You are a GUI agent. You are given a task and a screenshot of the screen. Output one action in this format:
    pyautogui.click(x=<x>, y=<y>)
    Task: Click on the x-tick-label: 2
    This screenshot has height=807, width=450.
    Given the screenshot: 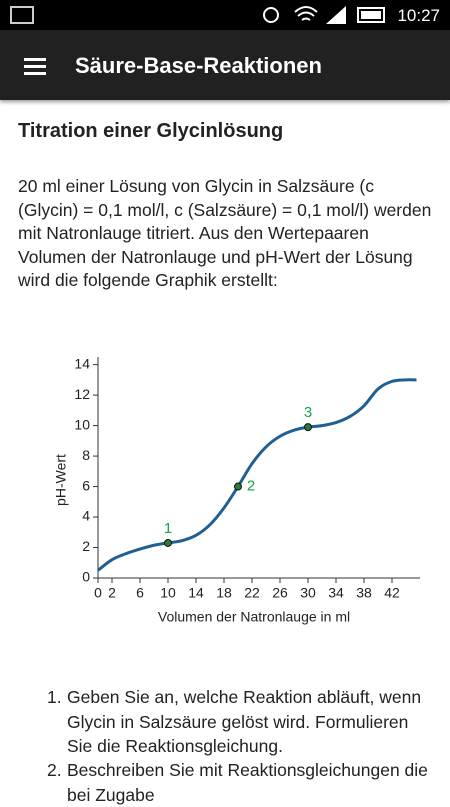 What is the action you would take?
    pyautogui.click(x=112, y=593)
    